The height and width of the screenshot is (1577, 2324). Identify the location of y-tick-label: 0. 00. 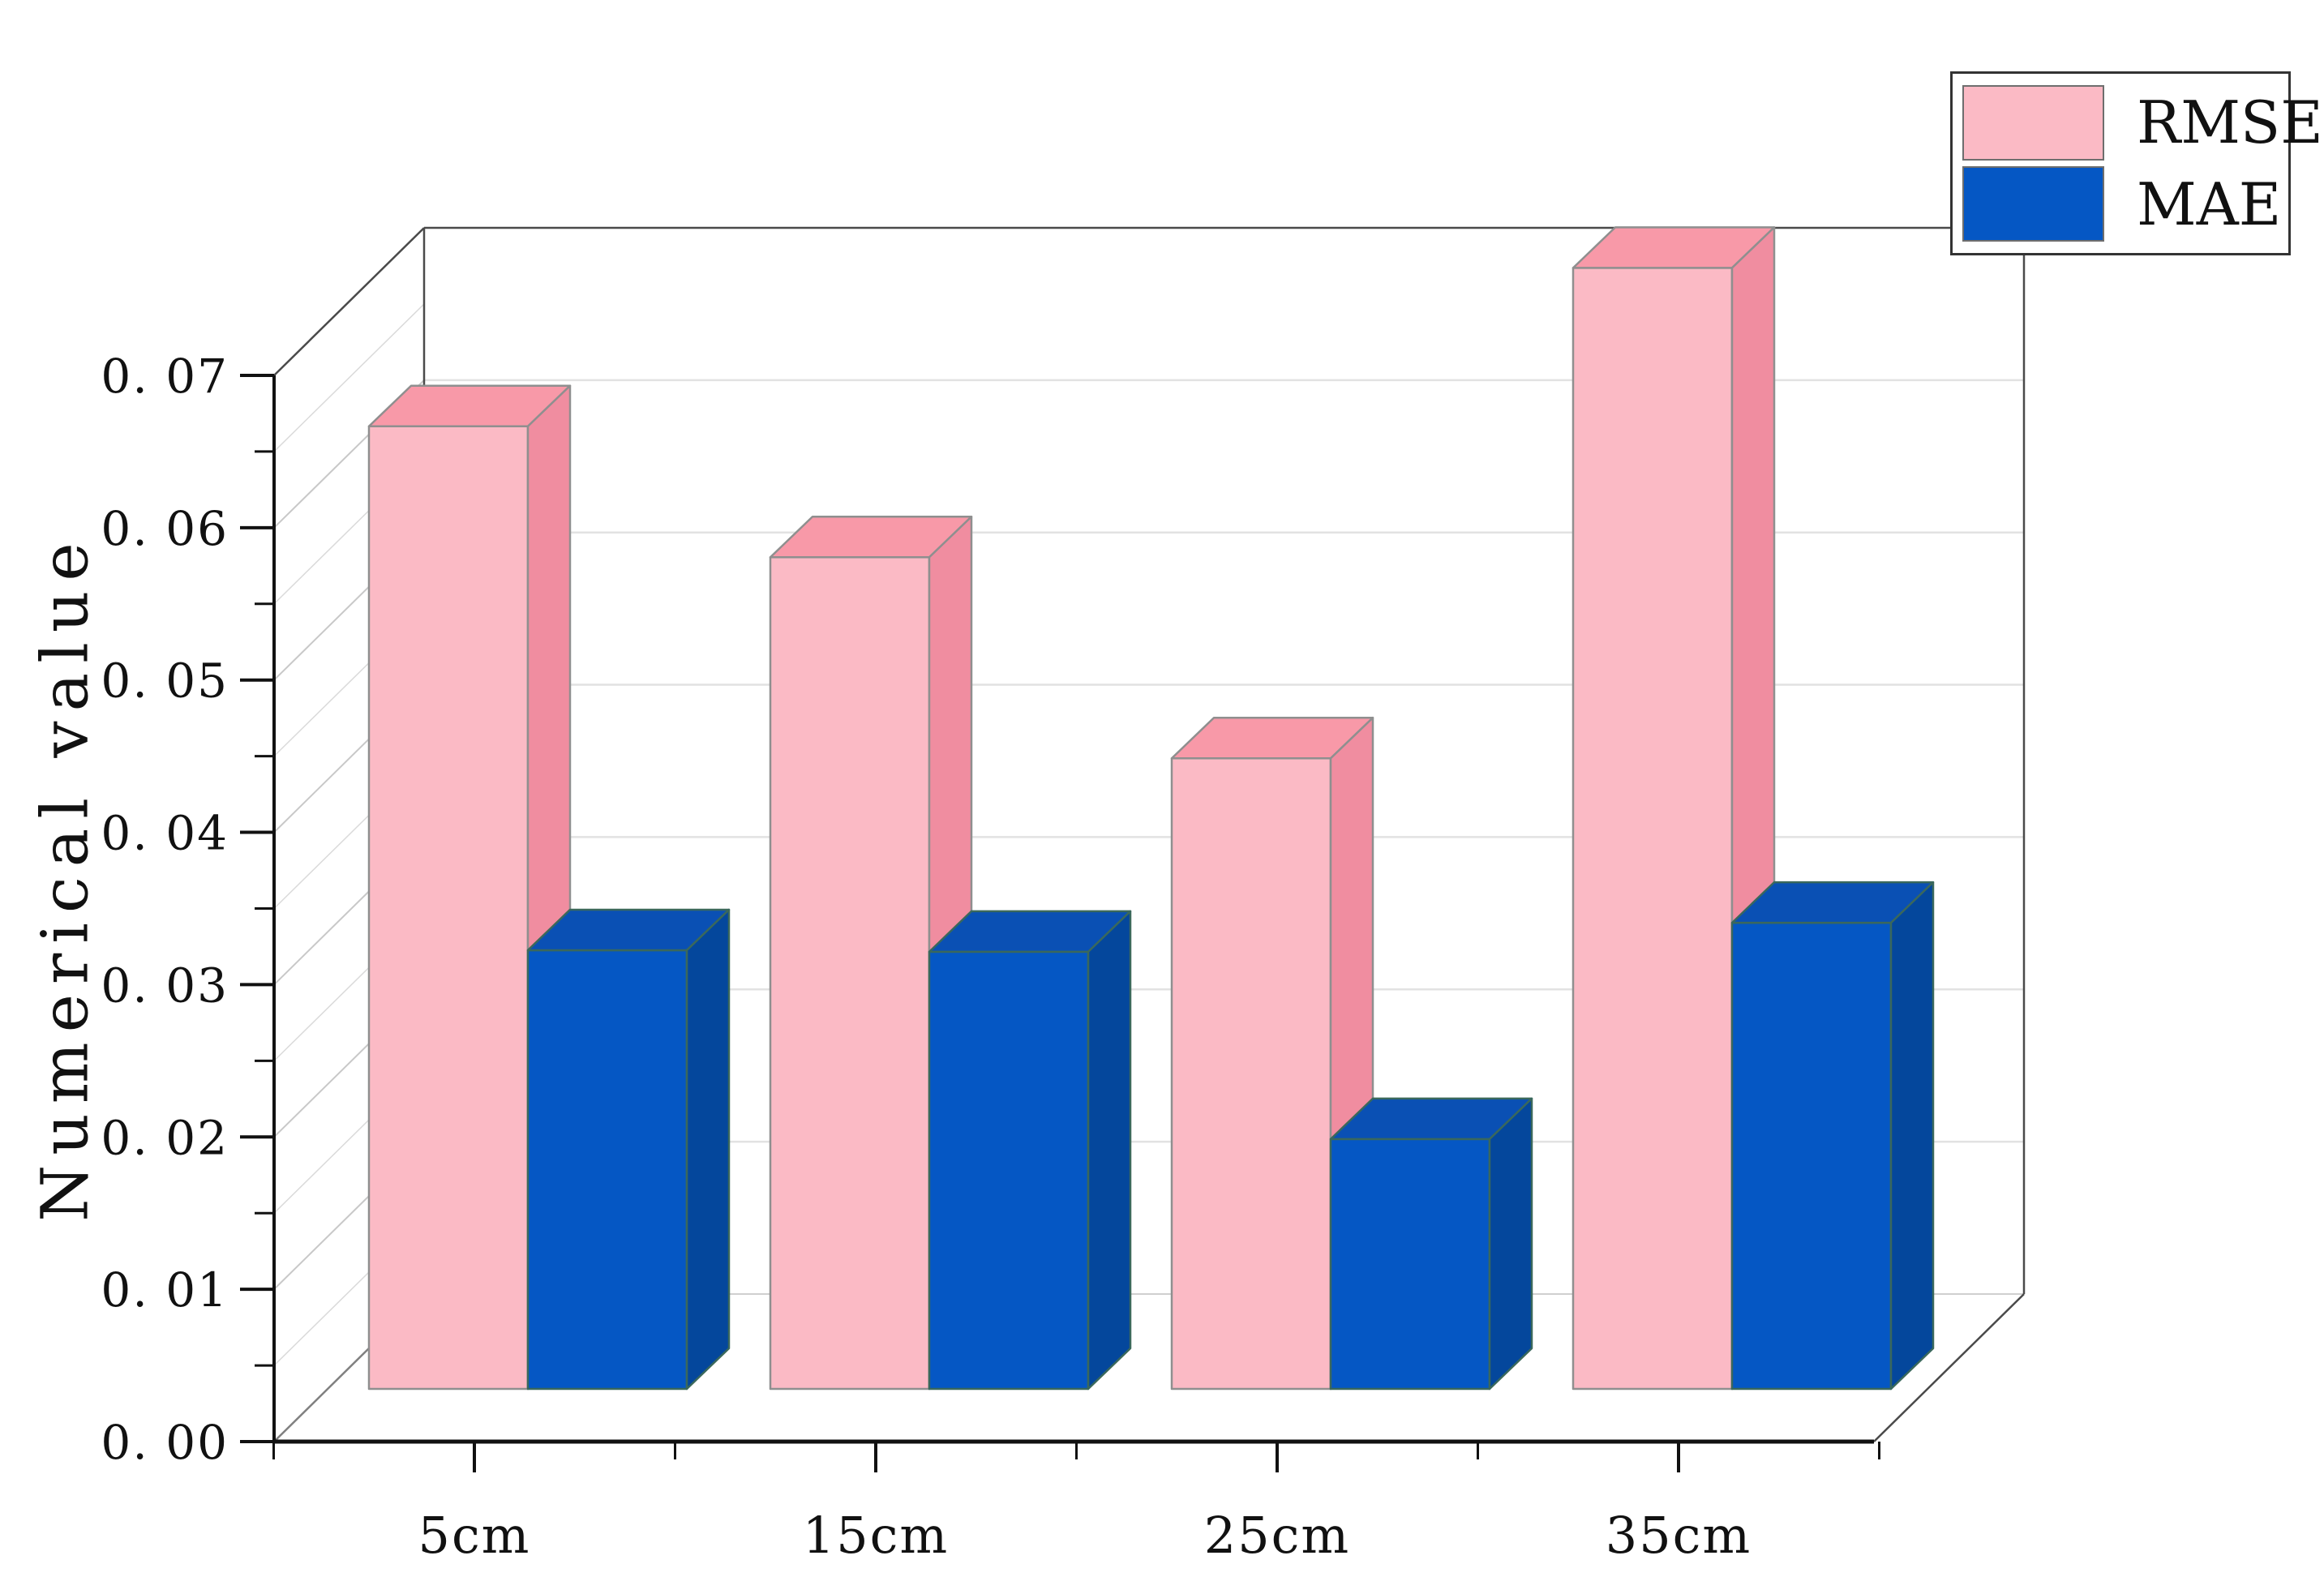
(165, 1442).